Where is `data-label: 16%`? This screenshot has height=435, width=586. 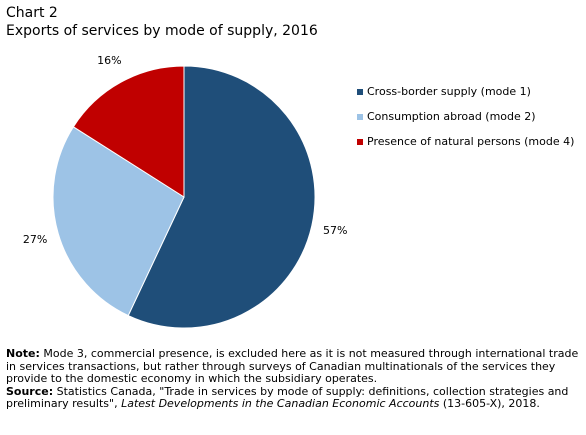
data-label: 16% is located at coordinates (109, 60).